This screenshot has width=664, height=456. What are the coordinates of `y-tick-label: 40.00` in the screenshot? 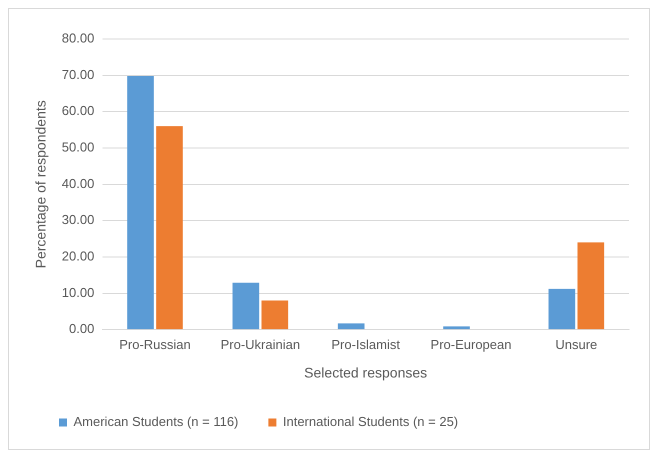 It's located at (78, 183).